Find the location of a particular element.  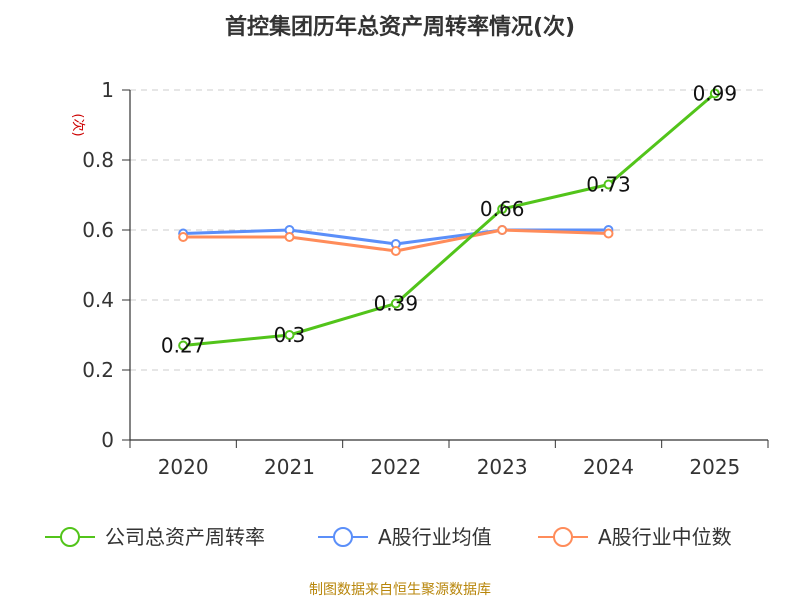

y-tick-label: 0.4 is located at coordinates (98, 300).